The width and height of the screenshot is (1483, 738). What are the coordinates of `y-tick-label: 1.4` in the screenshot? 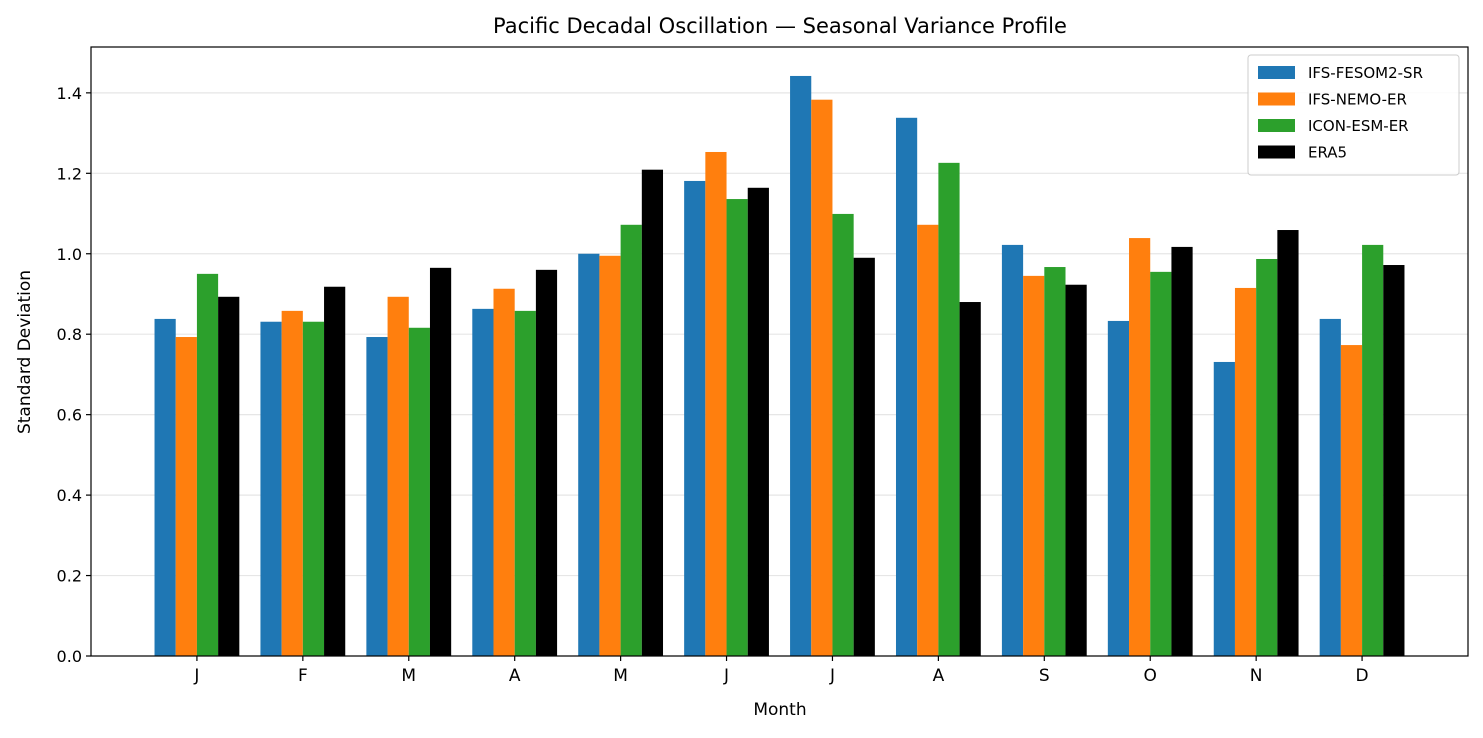 It's located at (69, 93).